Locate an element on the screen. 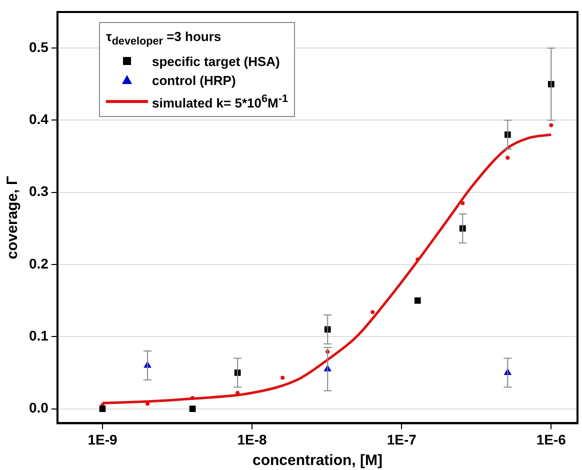 This screenshot has width=582, height=470. y-tick-label: 0.3 is located at coordinates (38, 191).